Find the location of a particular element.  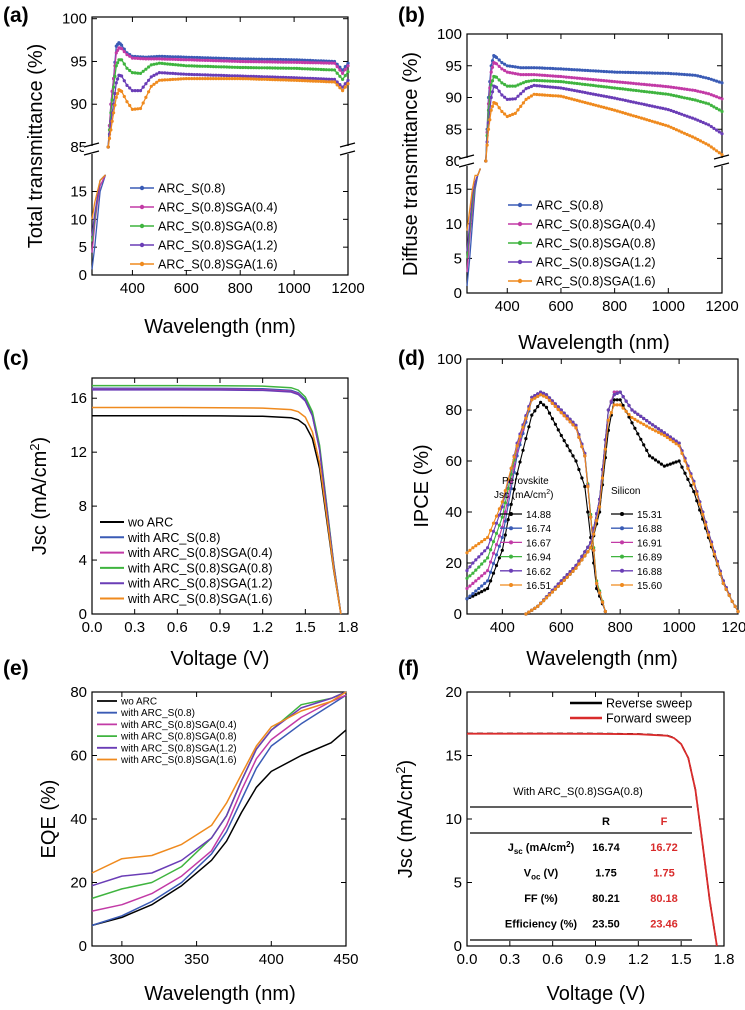

b-legend-label: ARC_S(0.8) is located at coordinates (569, 206).